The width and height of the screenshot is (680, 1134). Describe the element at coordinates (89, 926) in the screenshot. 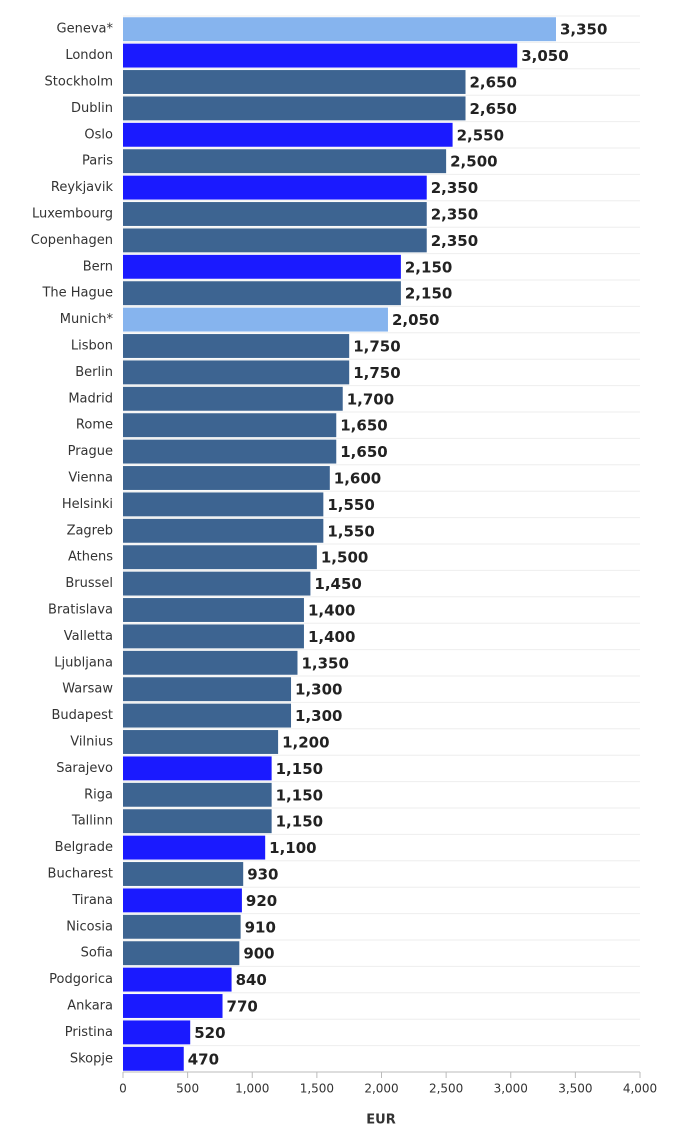

I see `y-tick-label: Nicosia` at that location.